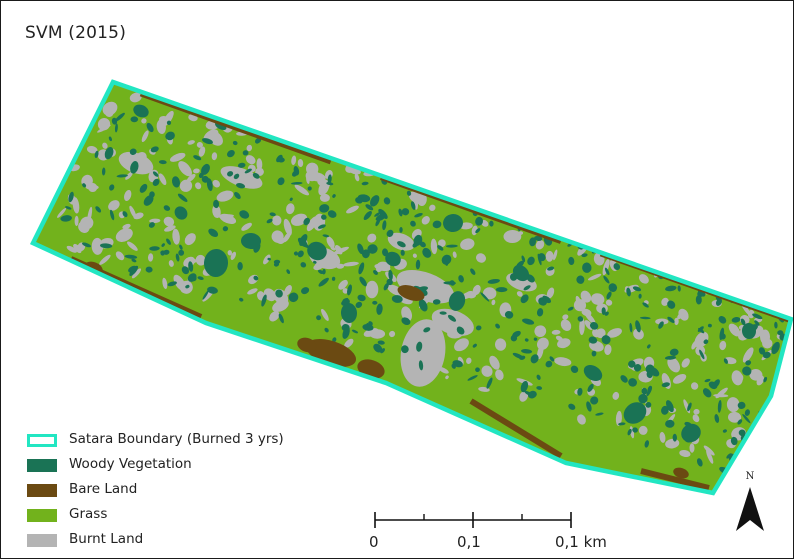  Describe the element at coordinates (130, 464) in the screenshot. I see `legend-label: Woody Vegetation` at that location.